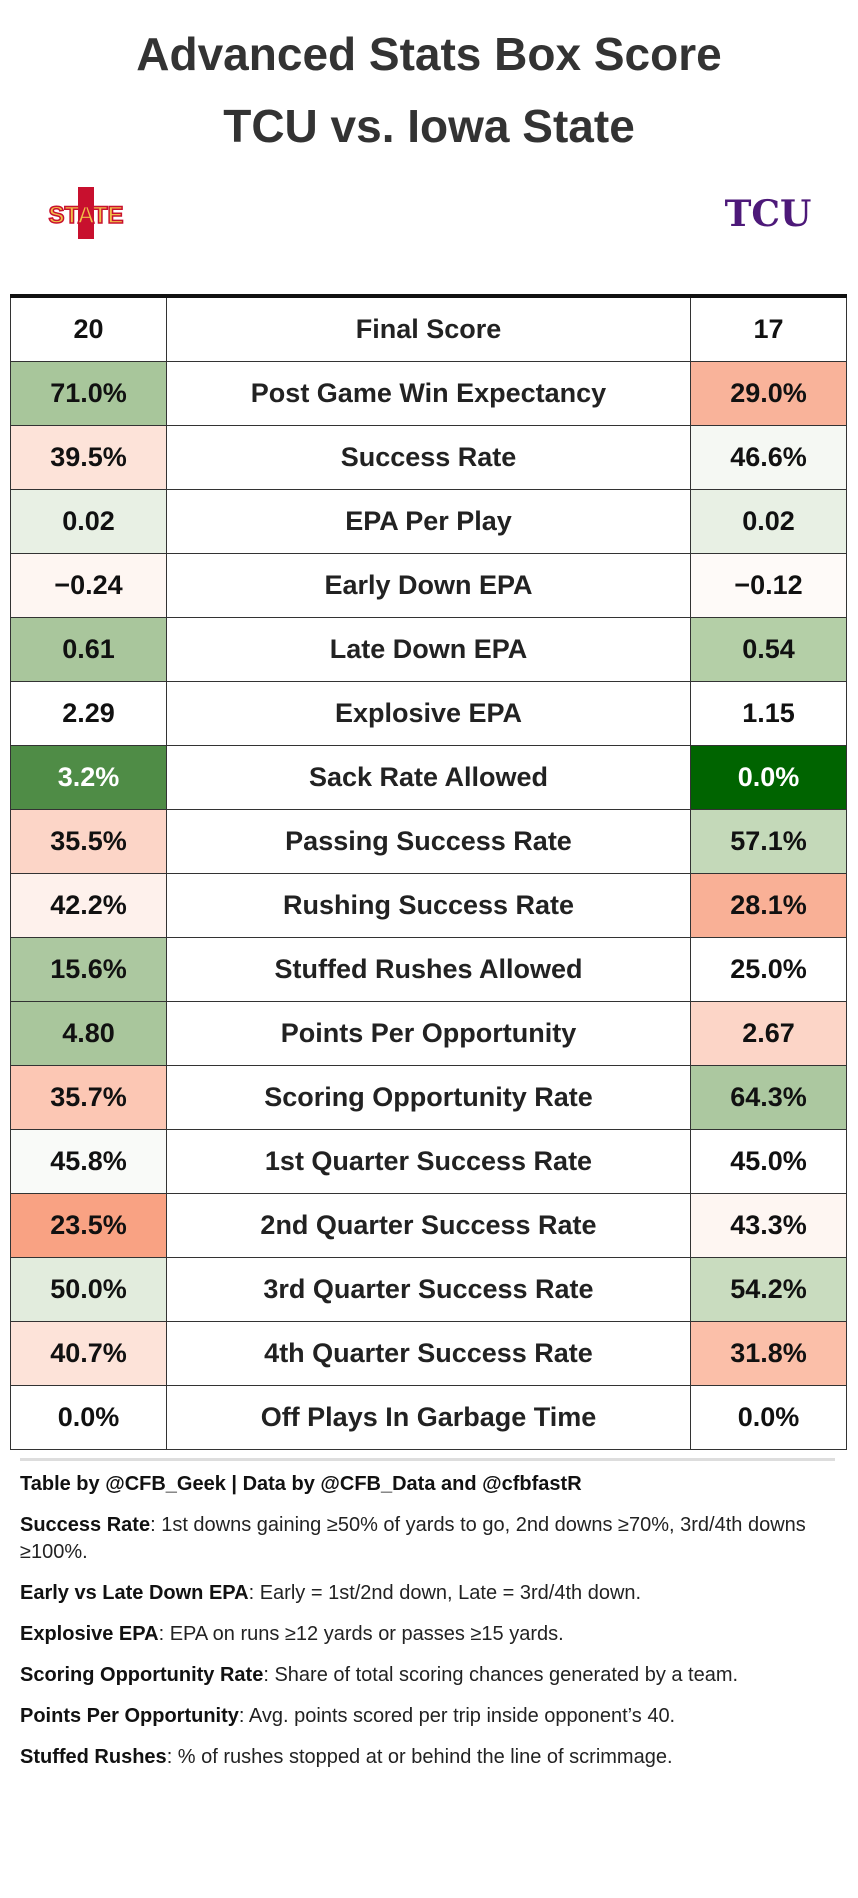  Describe the element at coordinates (768, 393) in the screenshot. I see `right-value: 29.0%` at that location.